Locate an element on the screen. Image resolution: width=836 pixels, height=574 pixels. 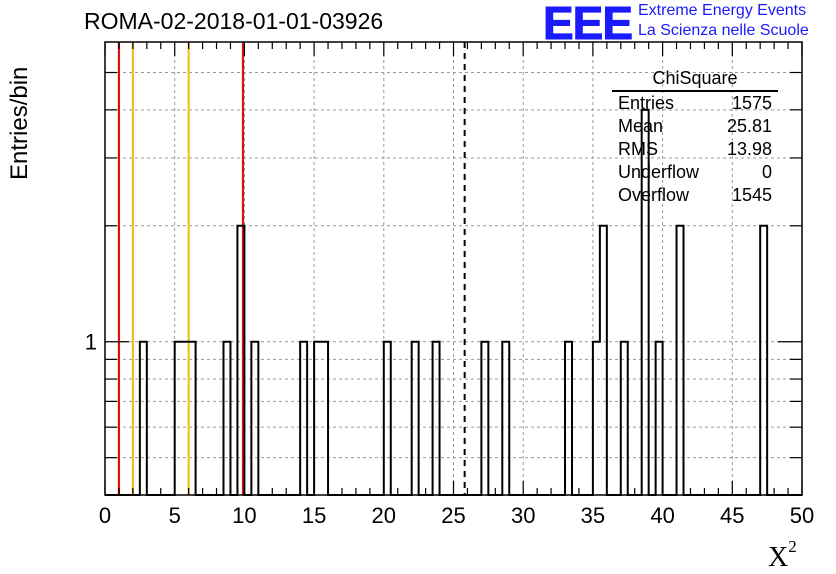
x-tick-label: 45 is located at coordinates (732, 515).